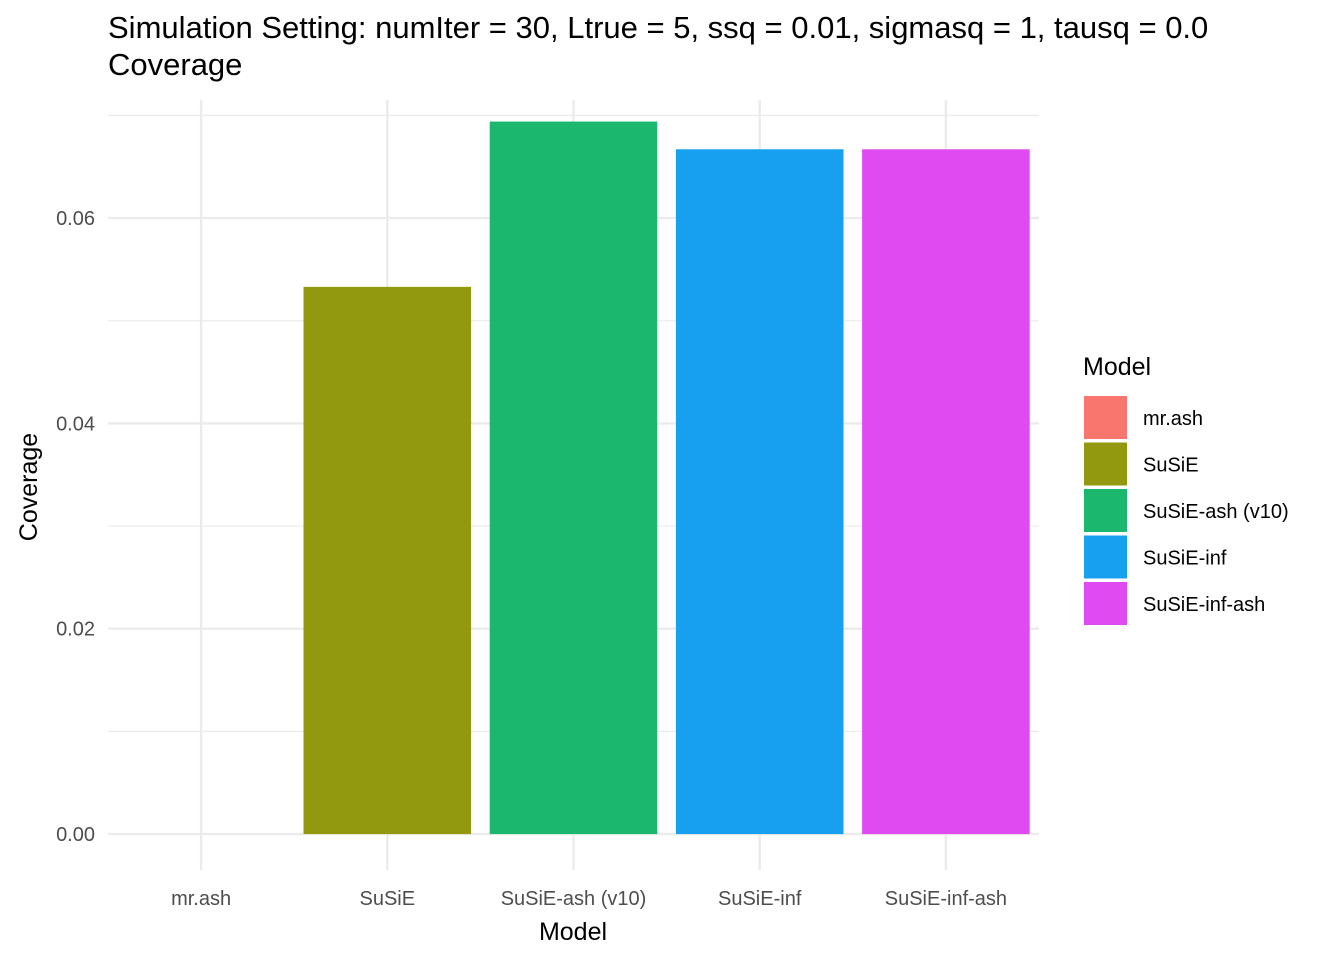 The width and height of the screenshot is (1344, 960). Describe the element at coordinates (29, 487) in the screenshot. I see `y-axis-title: Coverage` at that location.